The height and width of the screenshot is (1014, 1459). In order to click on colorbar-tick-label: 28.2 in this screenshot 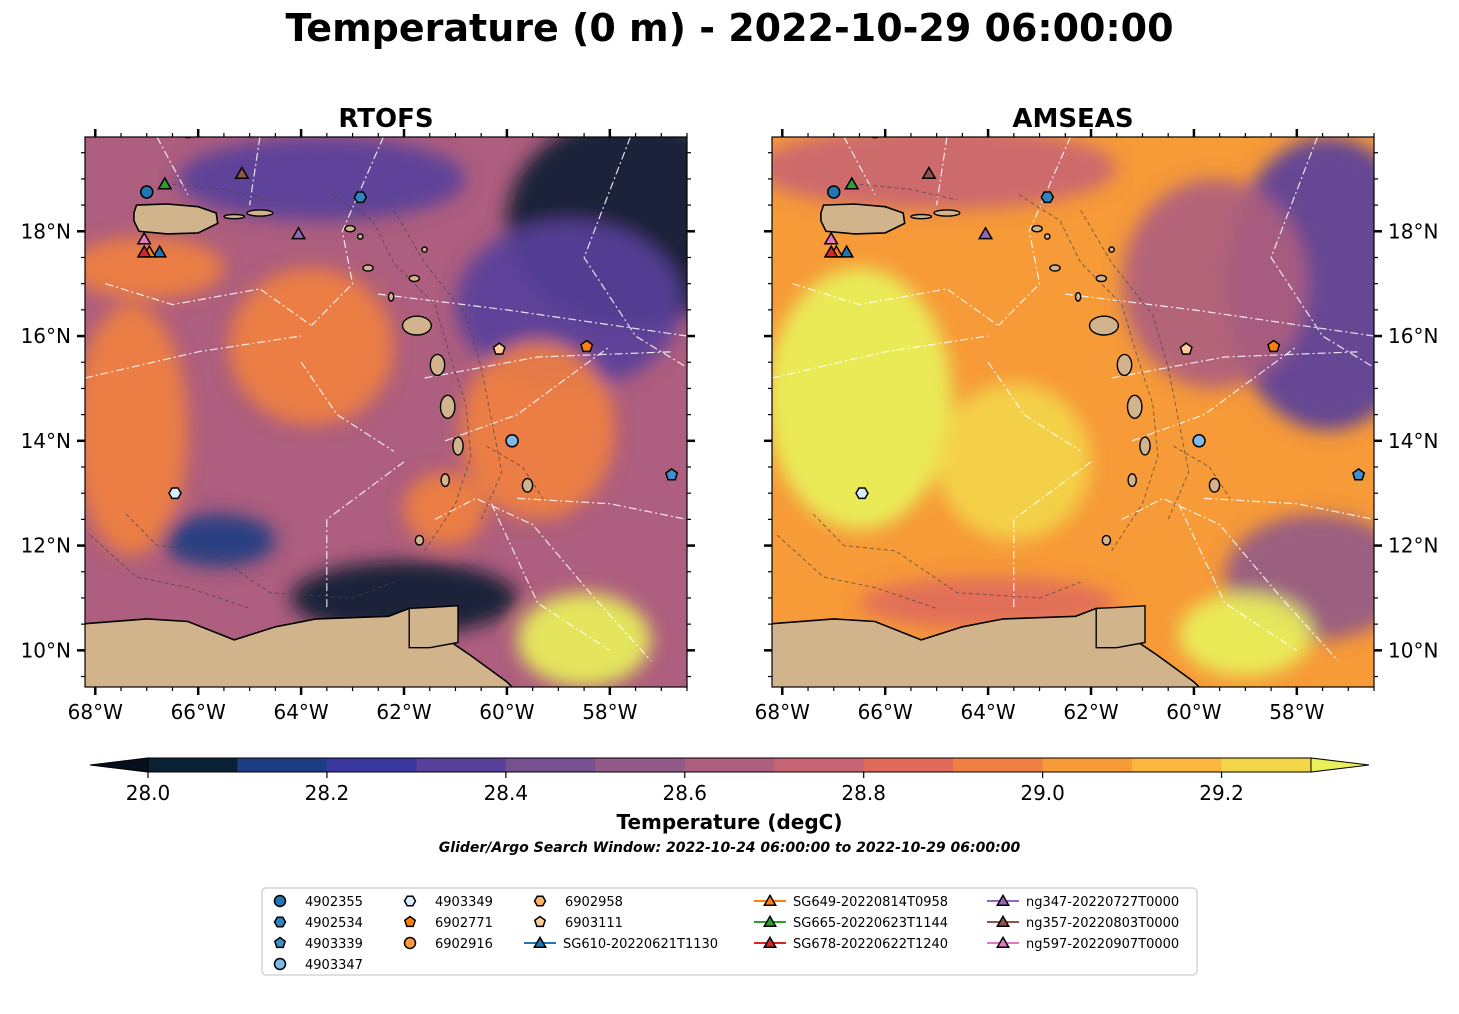, I will do `click(327, 793)`.